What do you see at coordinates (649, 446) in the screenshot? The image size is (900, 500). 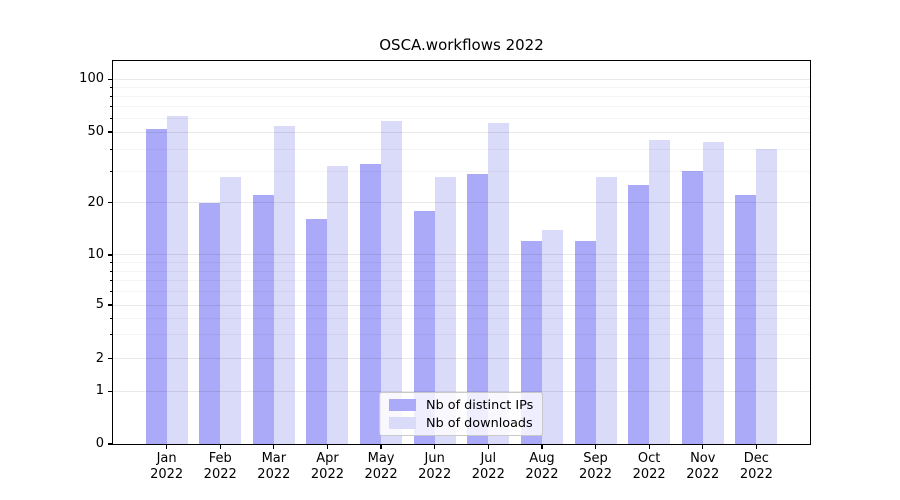 I see `x-tick-oct` at bounding box center [649, 446].